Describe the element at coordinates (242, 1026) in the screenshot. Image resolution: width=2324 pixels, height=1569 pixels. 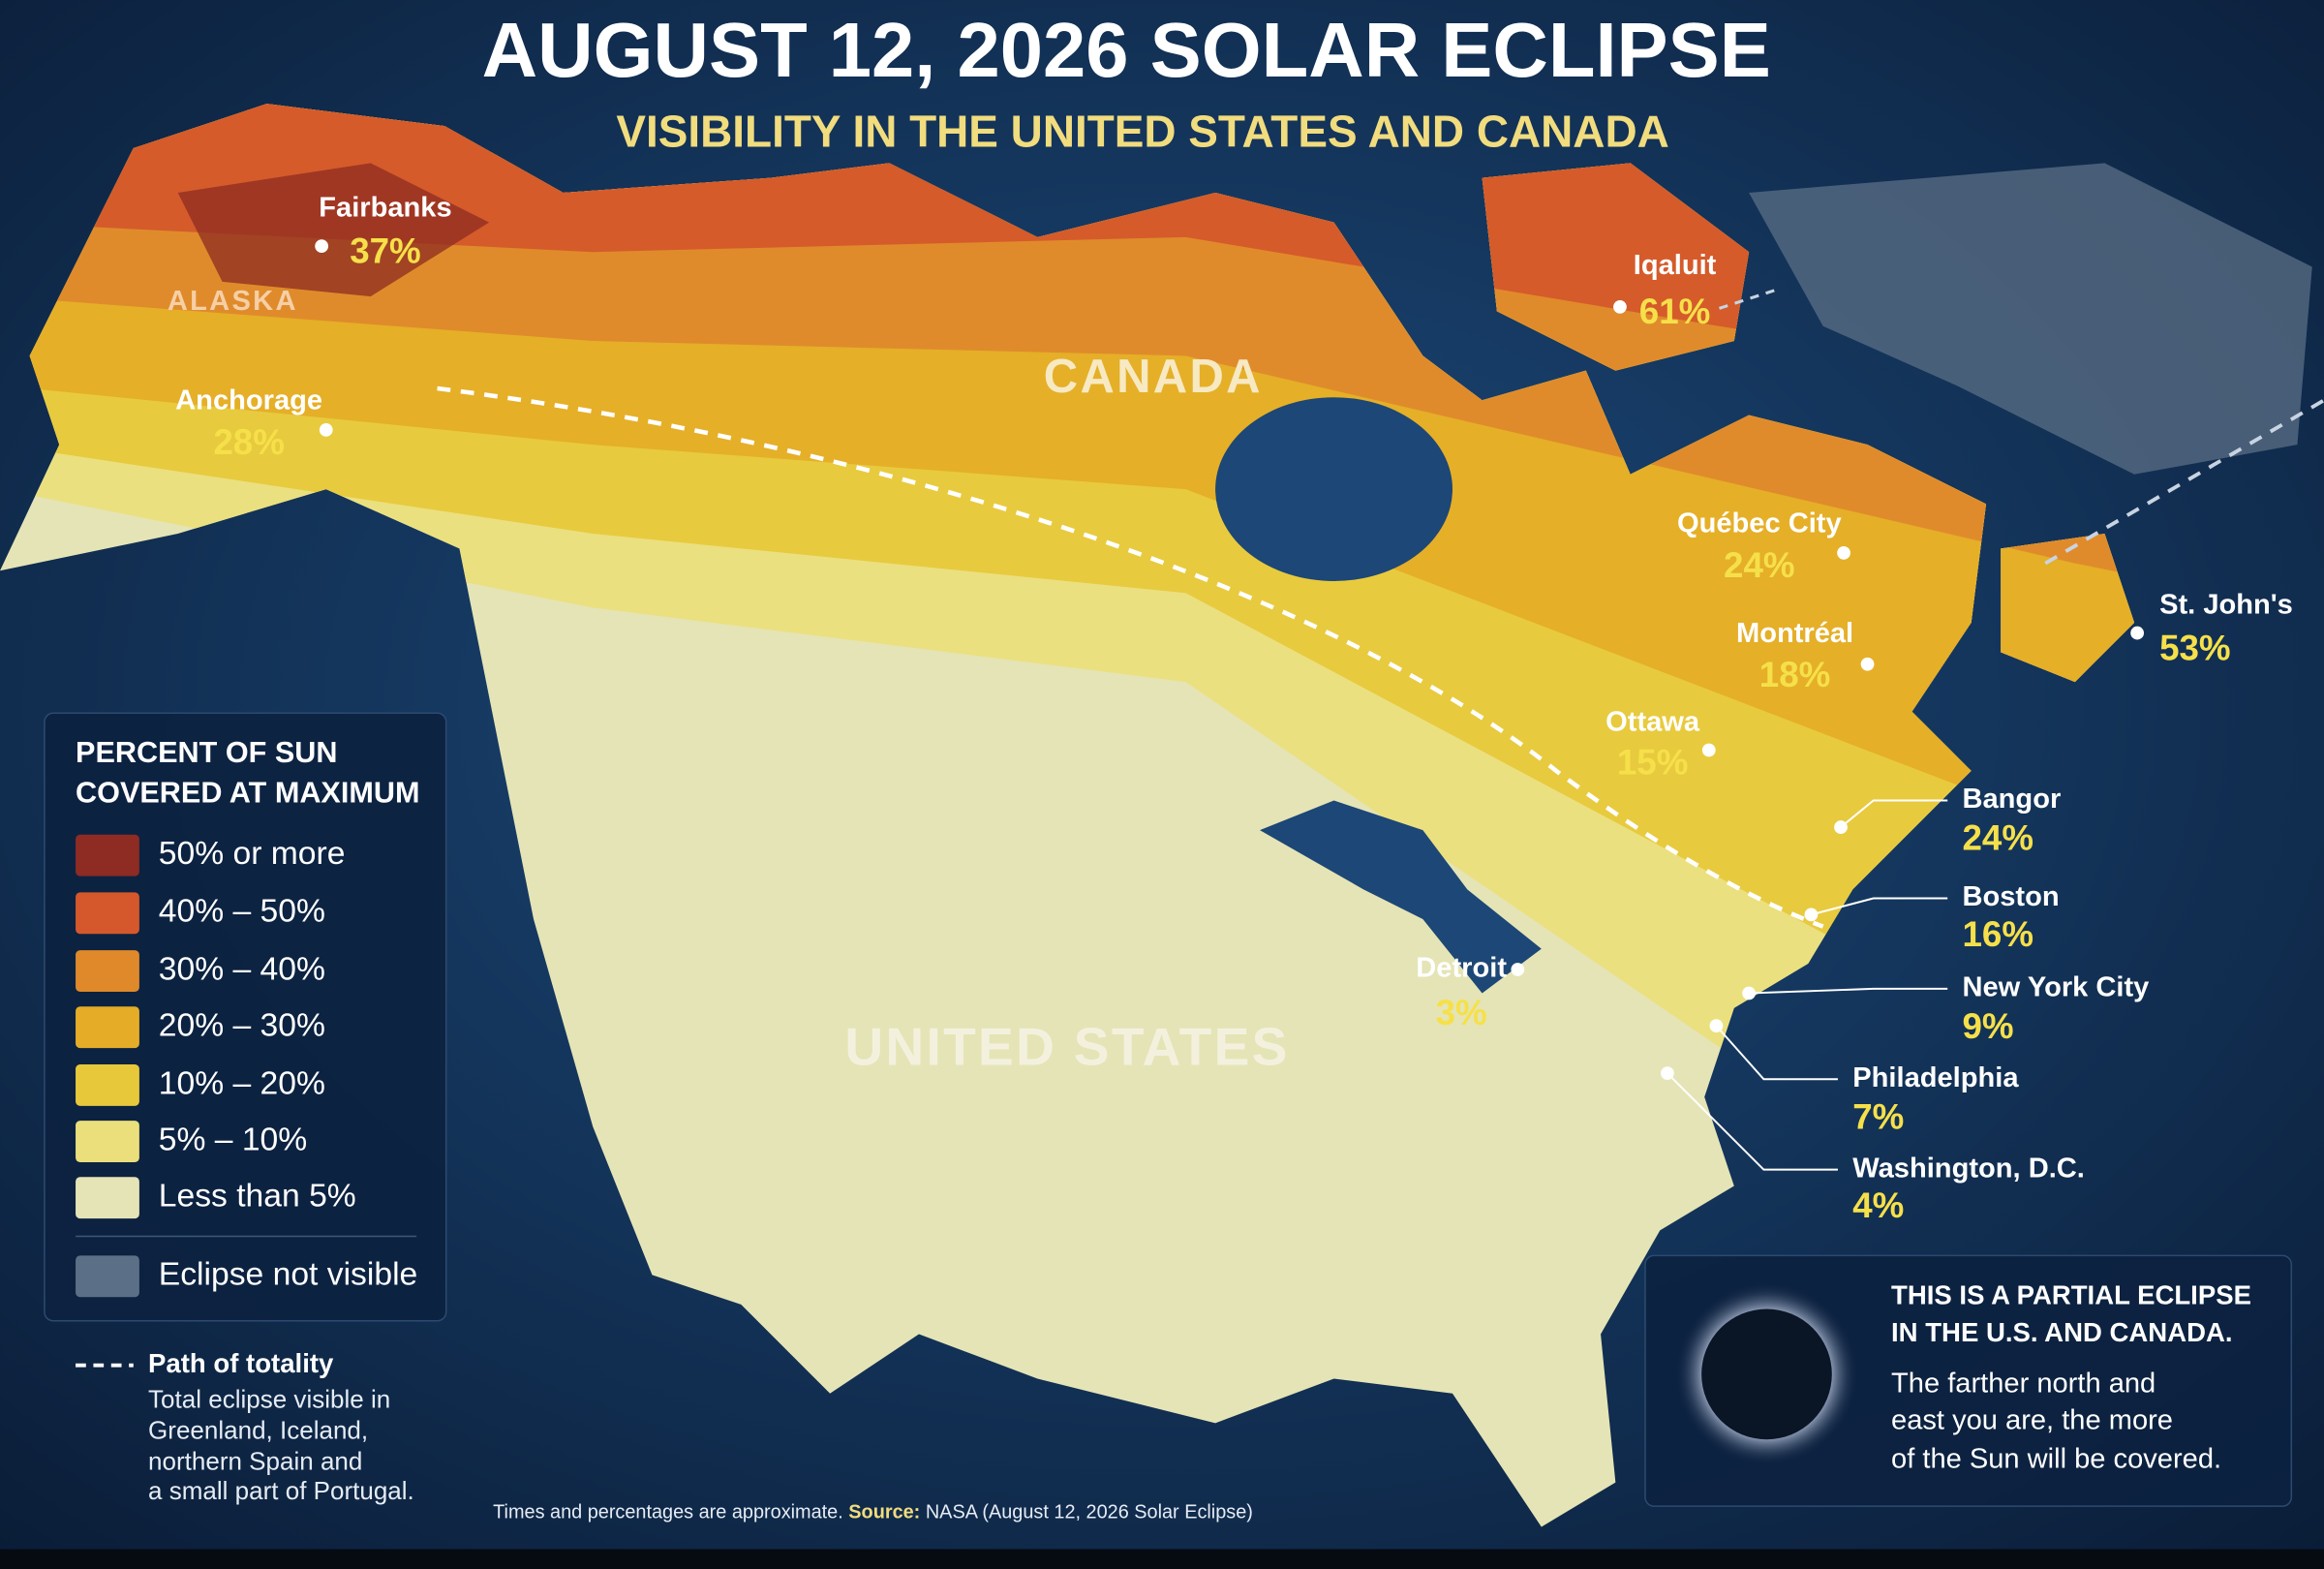
I see `legend-label: 20% – 30%` at that location.